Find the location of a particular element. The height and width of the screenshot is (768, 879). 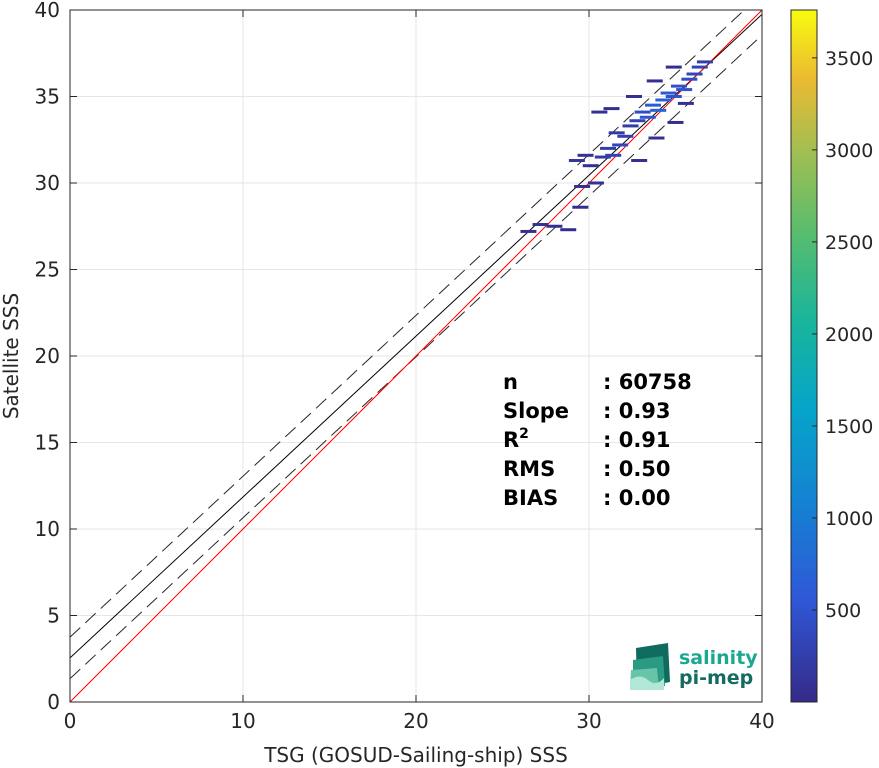

logo-wave-icon is located at coordinates (650, 666).